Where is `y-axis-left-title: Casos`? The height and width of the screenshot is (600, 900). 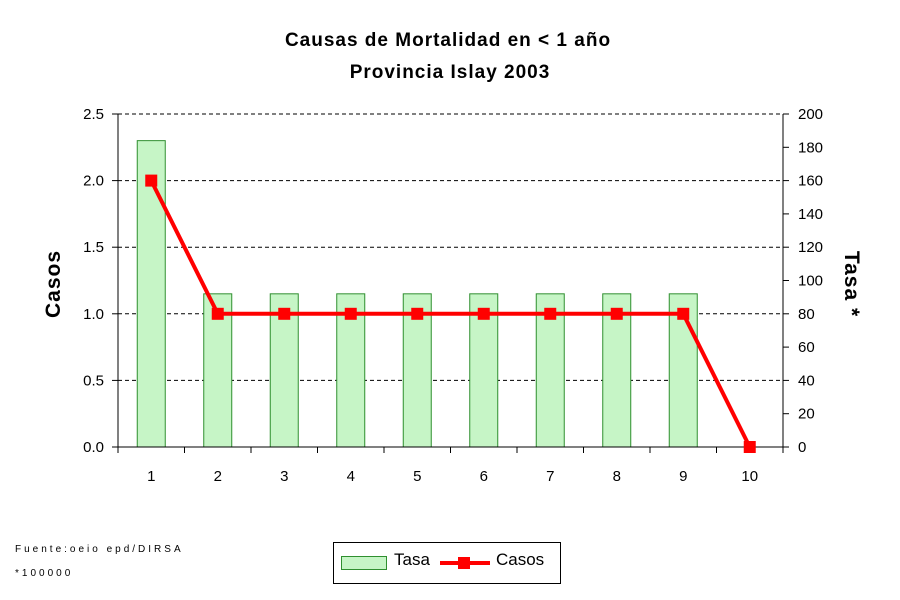
y-axis-left-title: Casos is located at coordinates (53, 284).